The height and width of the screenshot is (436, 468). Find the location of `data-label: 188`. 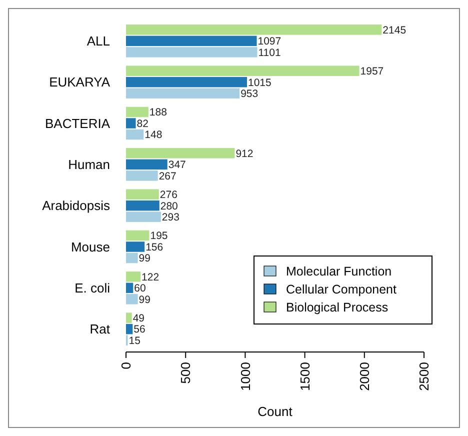

data-label: 188 is located at coordinates (158, 112).